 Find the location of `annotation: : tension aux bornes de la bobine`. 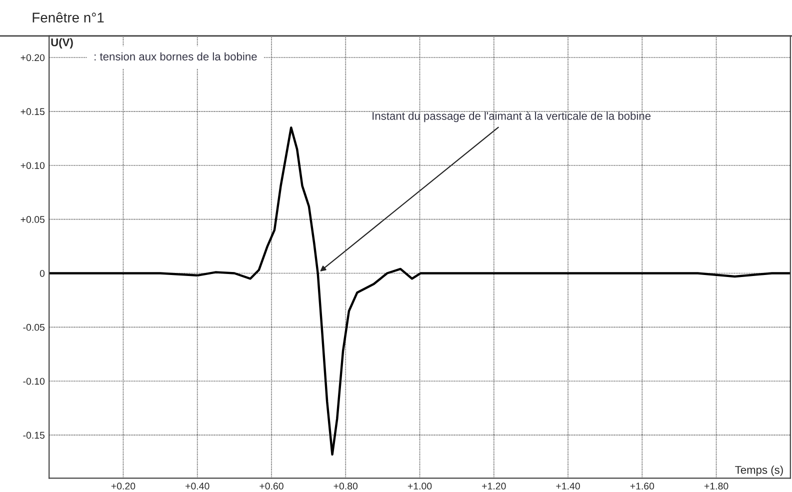

annotation: : tension aux bornes de la bobine is located at coordinates (175, 56).